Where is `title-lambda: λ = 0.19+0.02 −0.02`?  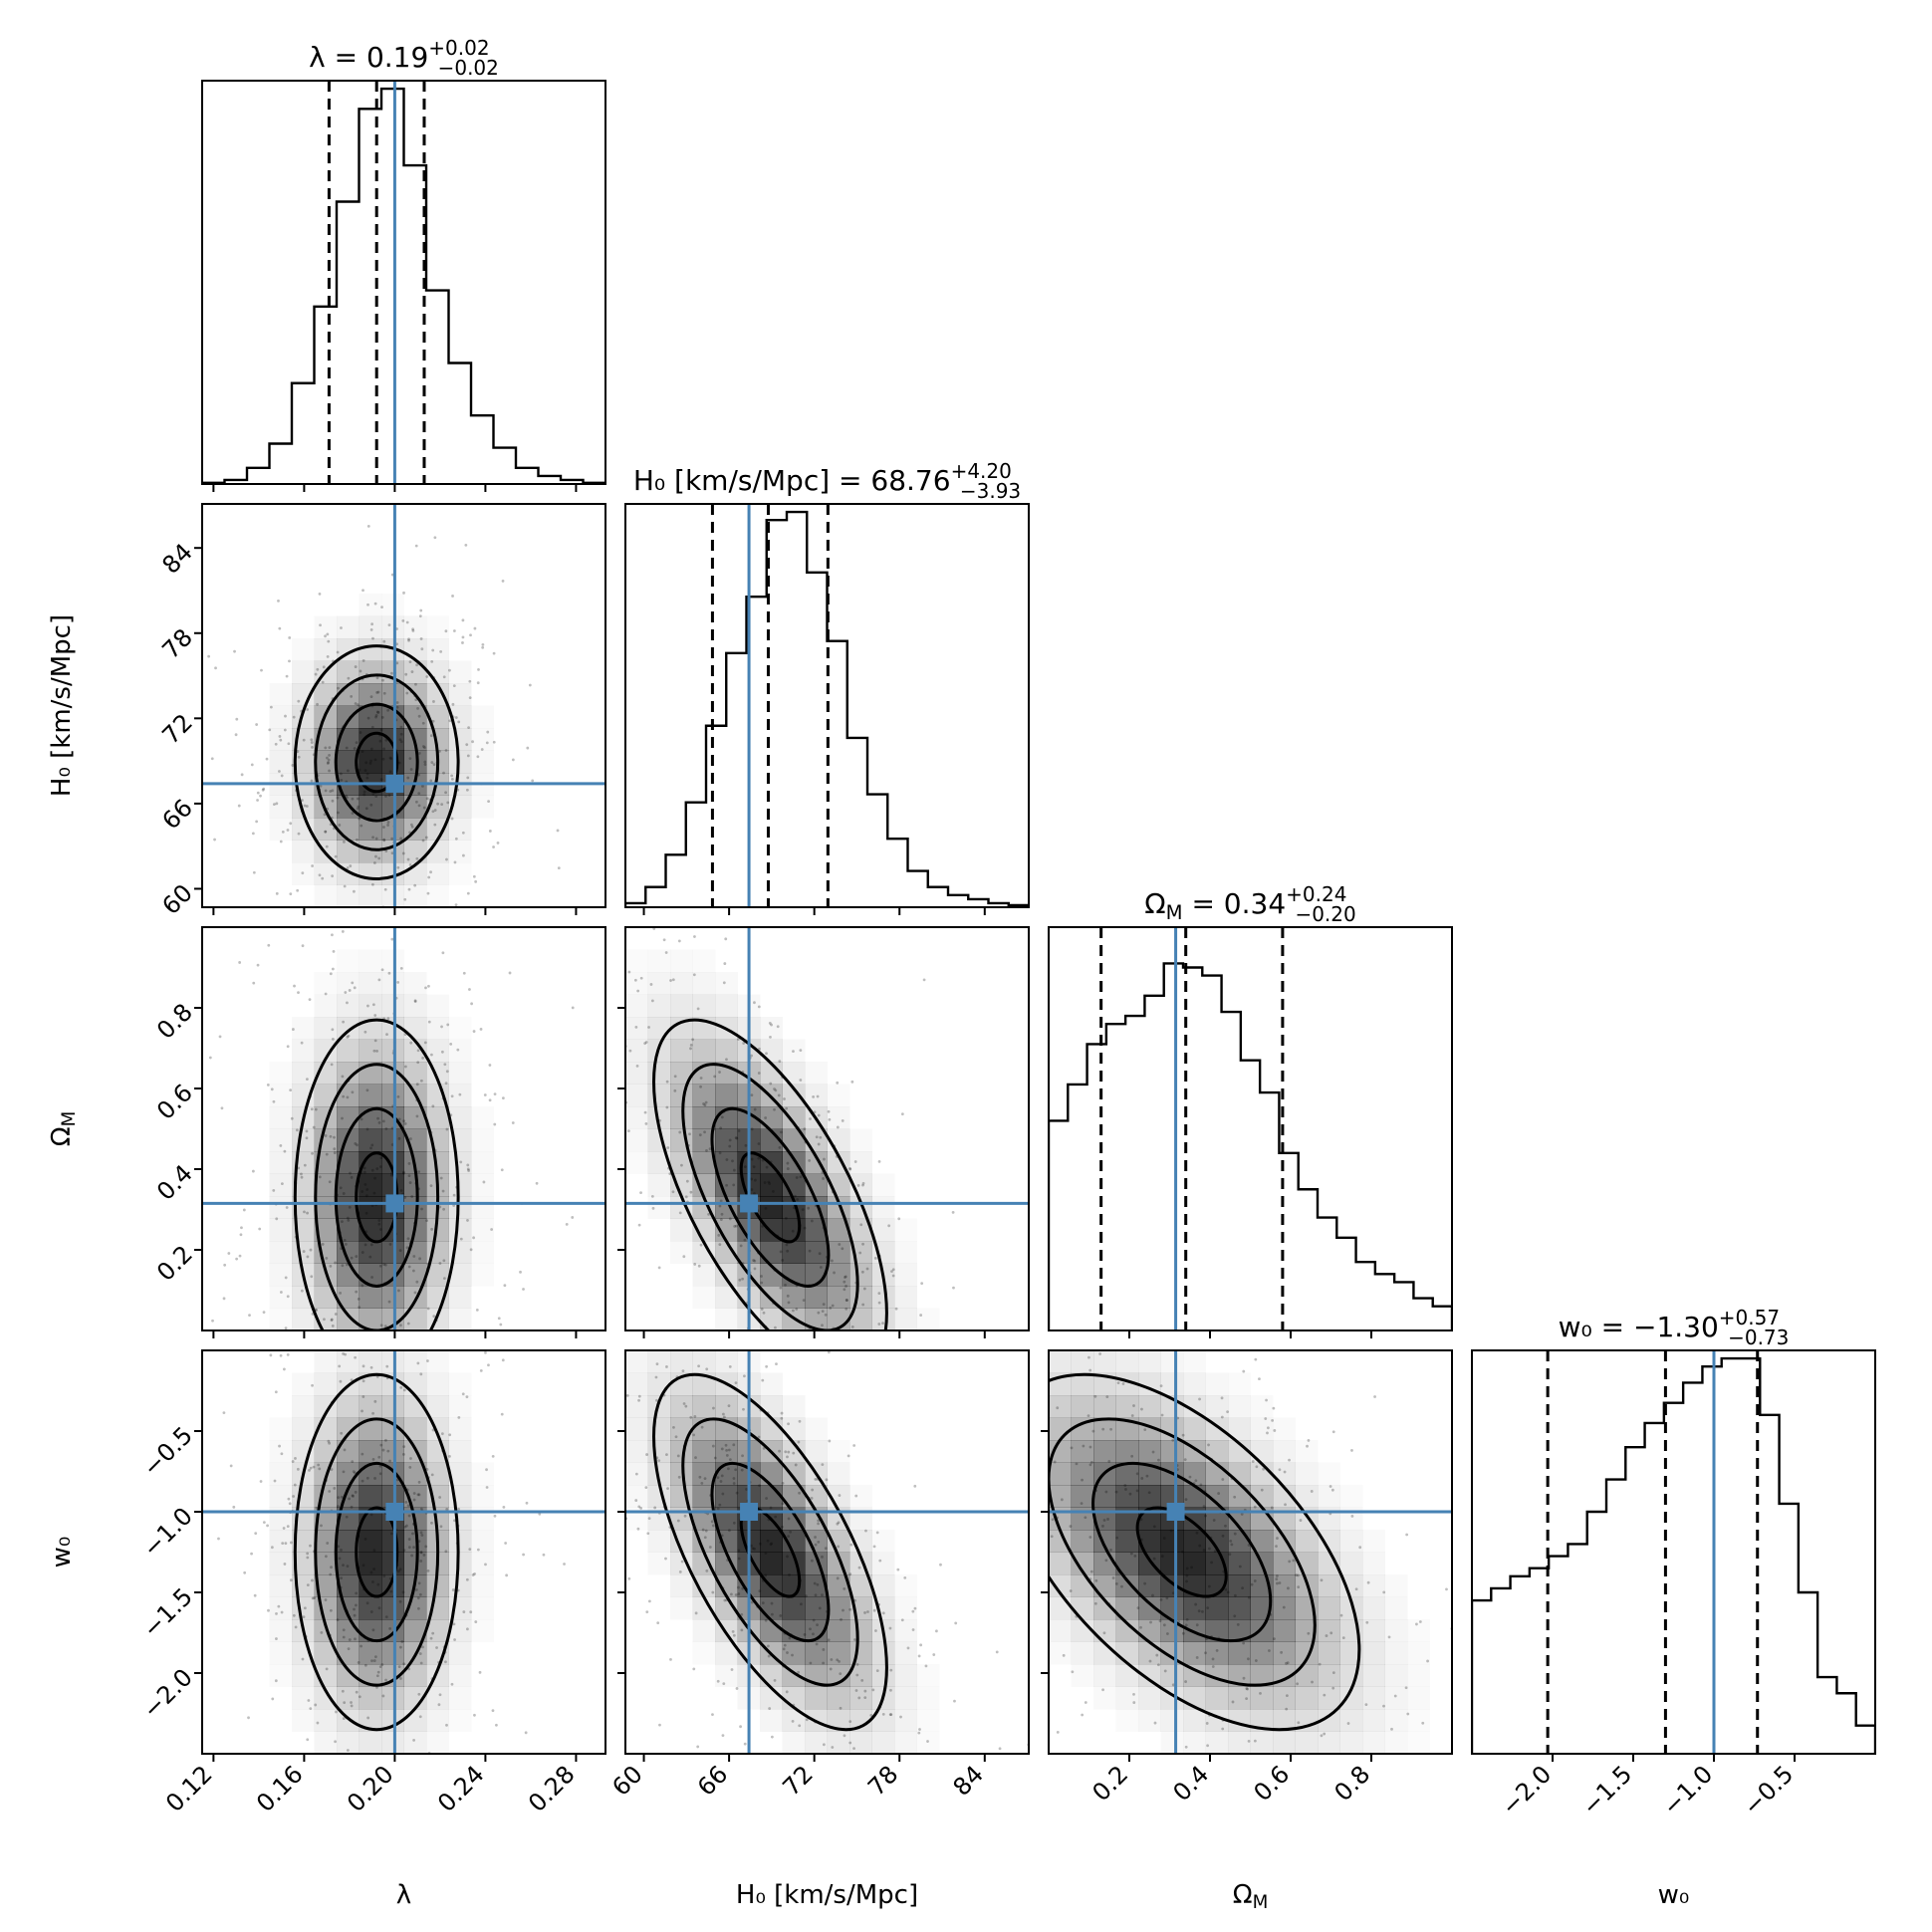
title-lambda: λ = 0.19+0.02 −0.02 is located at coordinates (404, 58).